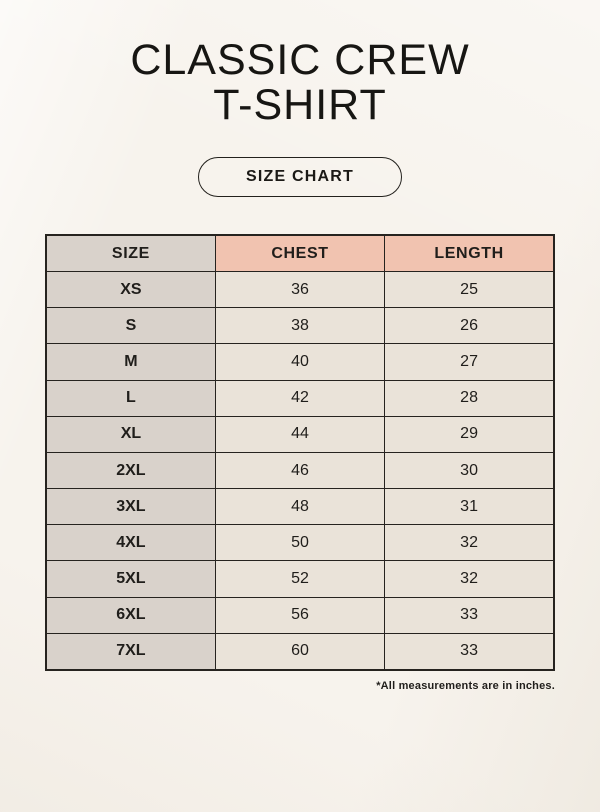 The height and width of the screenshot is (812, 600). Describe the element at coordinates (300, 105) in the screenshot. I see `title-line-2: T-SHIRT` at that location.